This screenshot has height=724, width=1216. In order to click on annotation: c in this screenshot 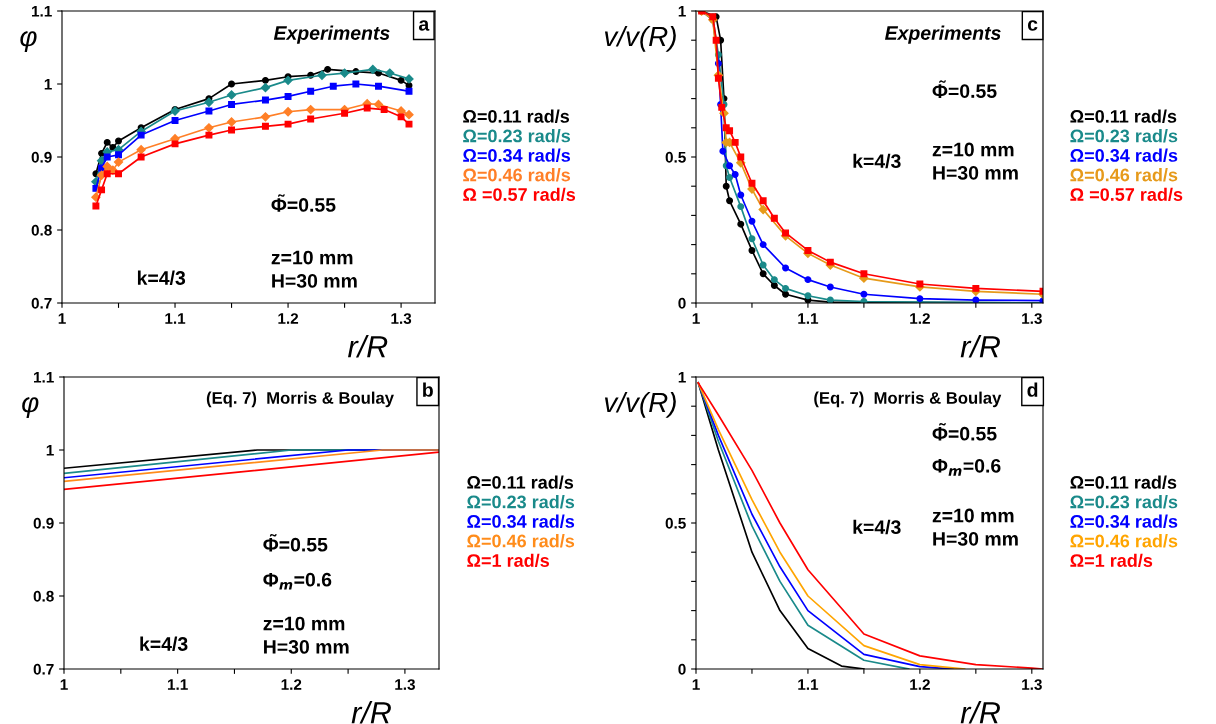, I will do `click(1032, 25)`.